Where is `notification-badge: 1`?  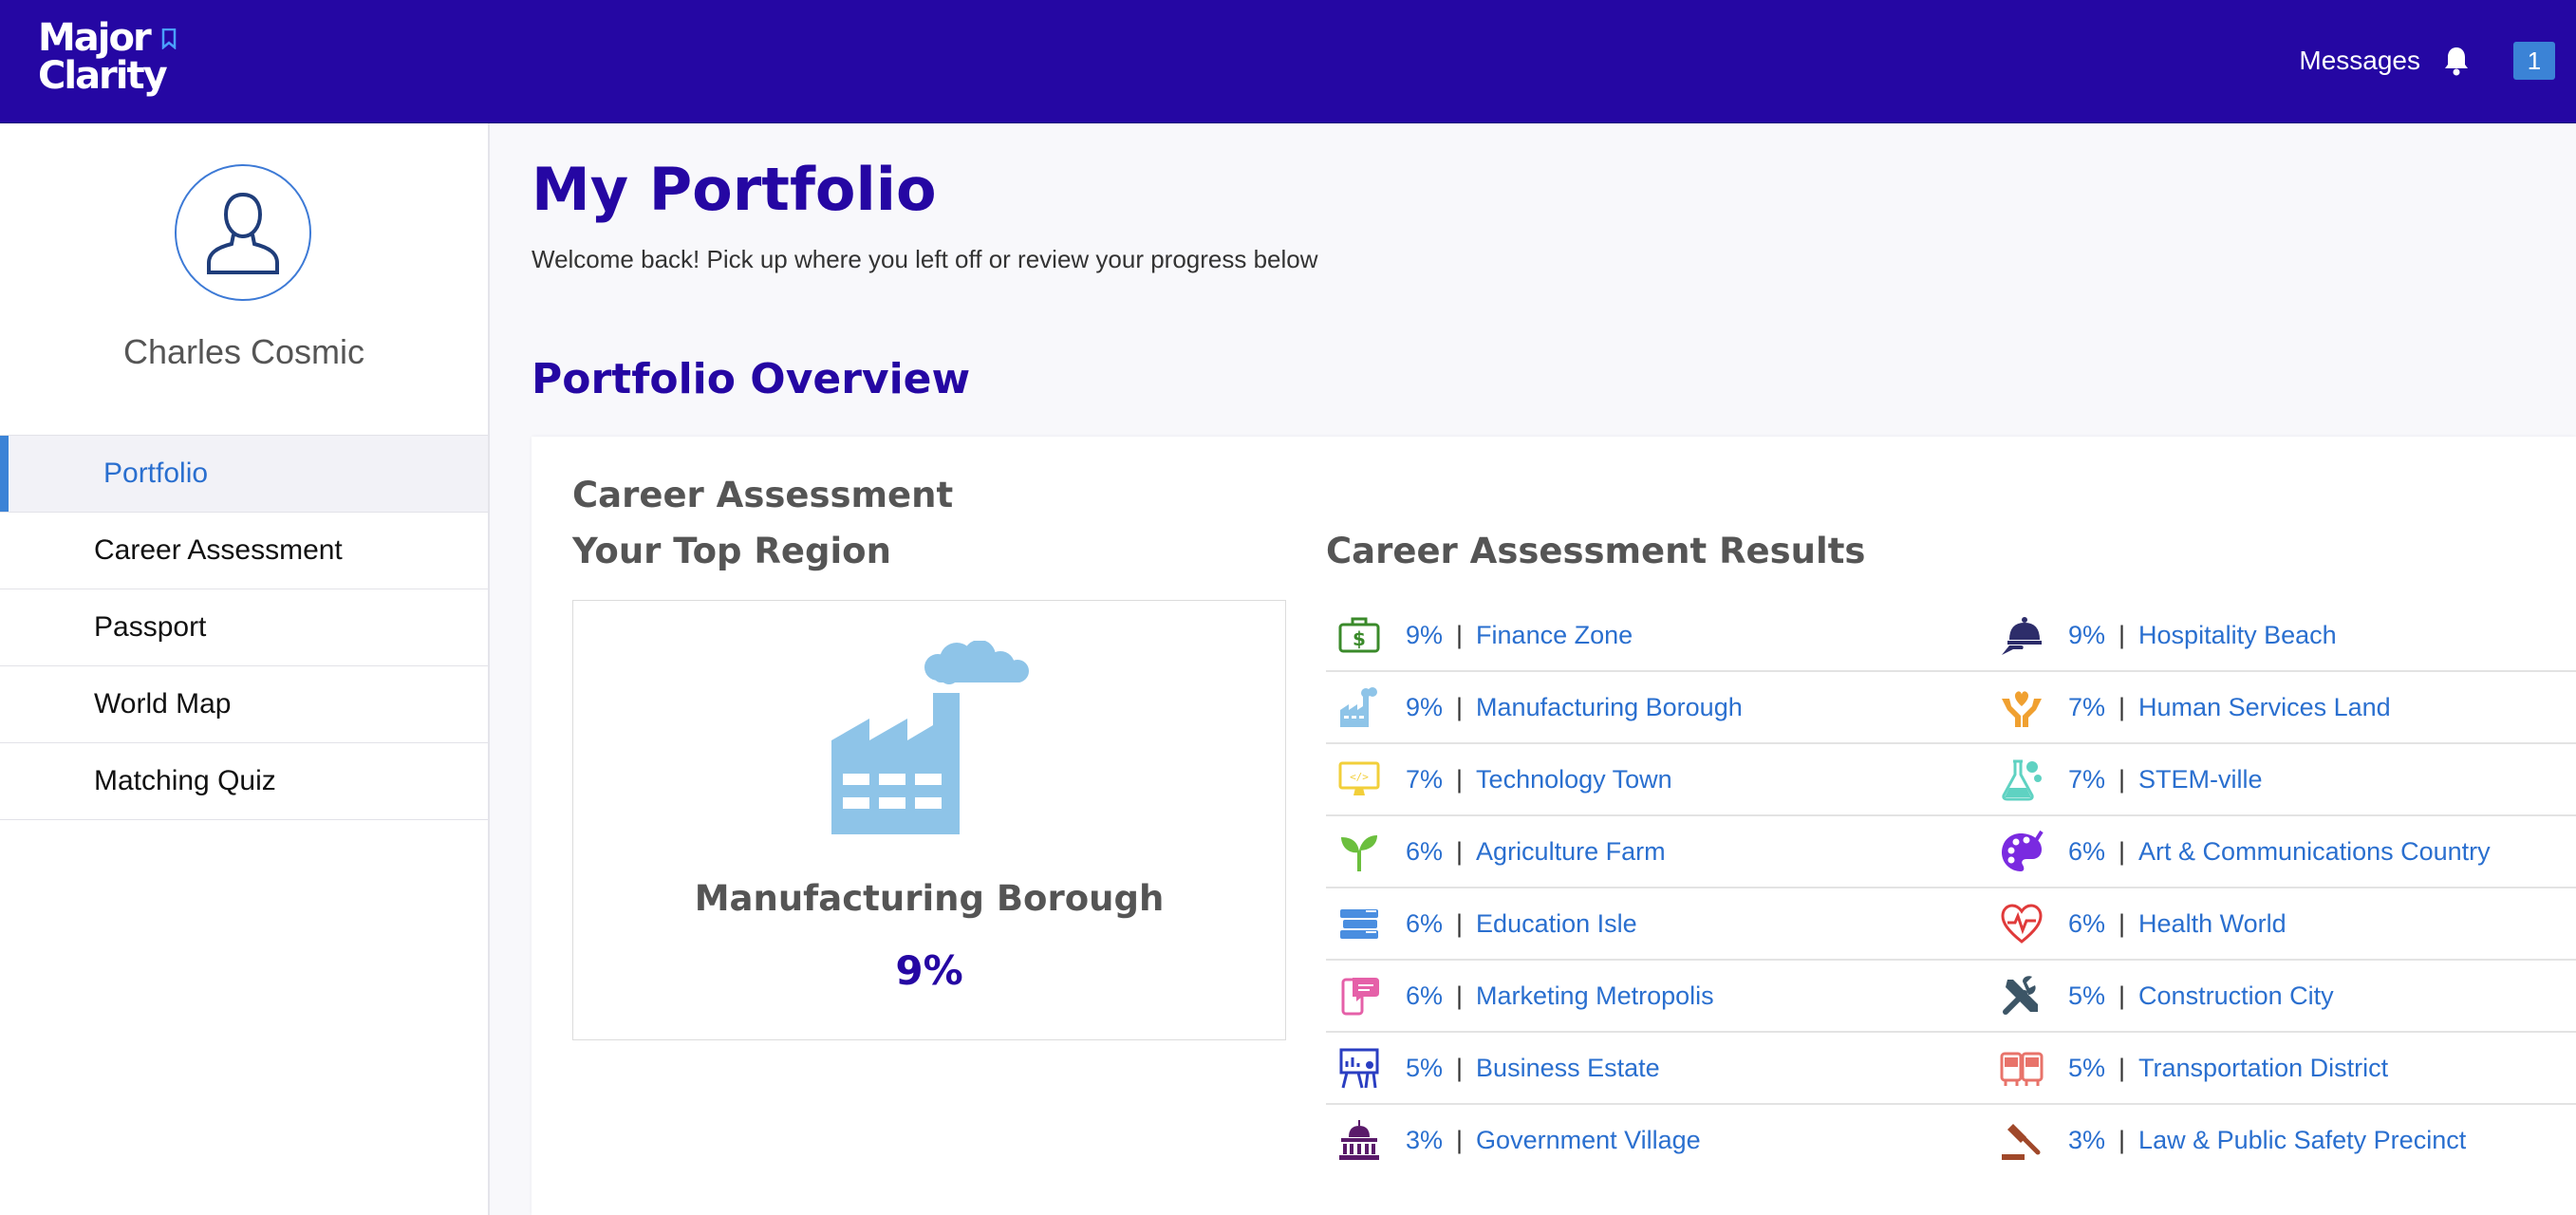 notification-badge: 1 is located at coordinates (2534, 61).